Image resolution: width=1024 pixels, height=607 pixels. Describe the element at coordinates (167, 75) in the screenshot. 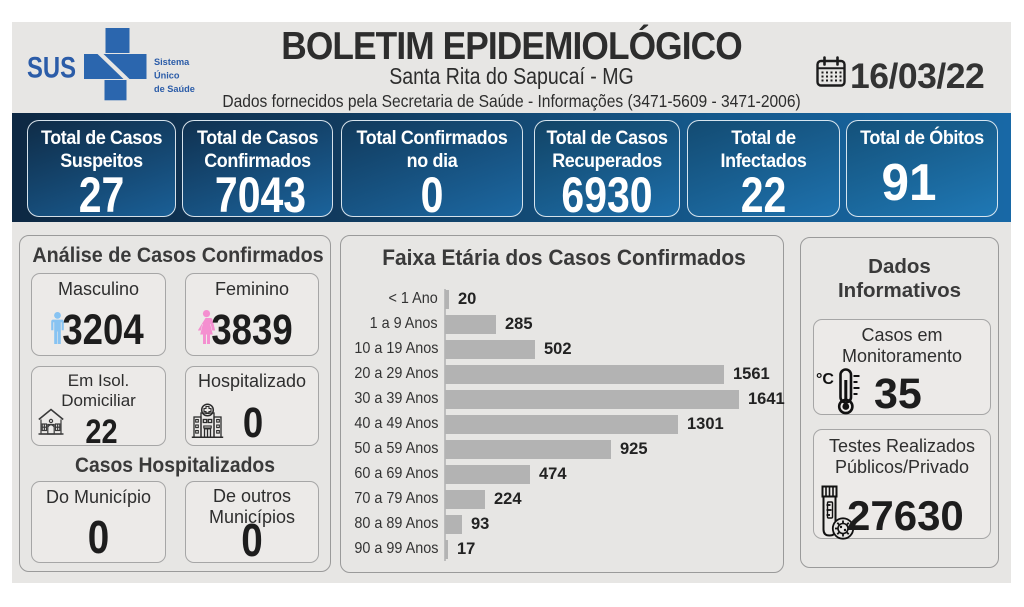

I see `svg-text: Único` at that location.